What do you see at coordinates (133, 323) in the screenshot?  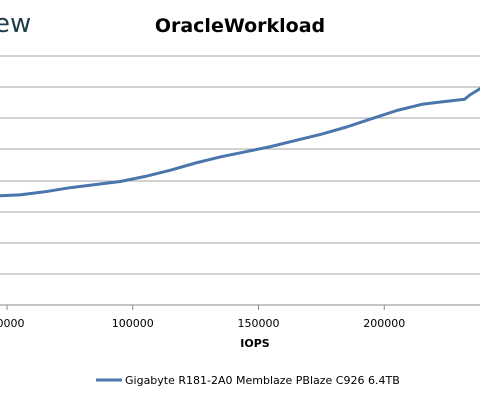 I see `x-tick-label: 100000` at bounding box center [133, 323].